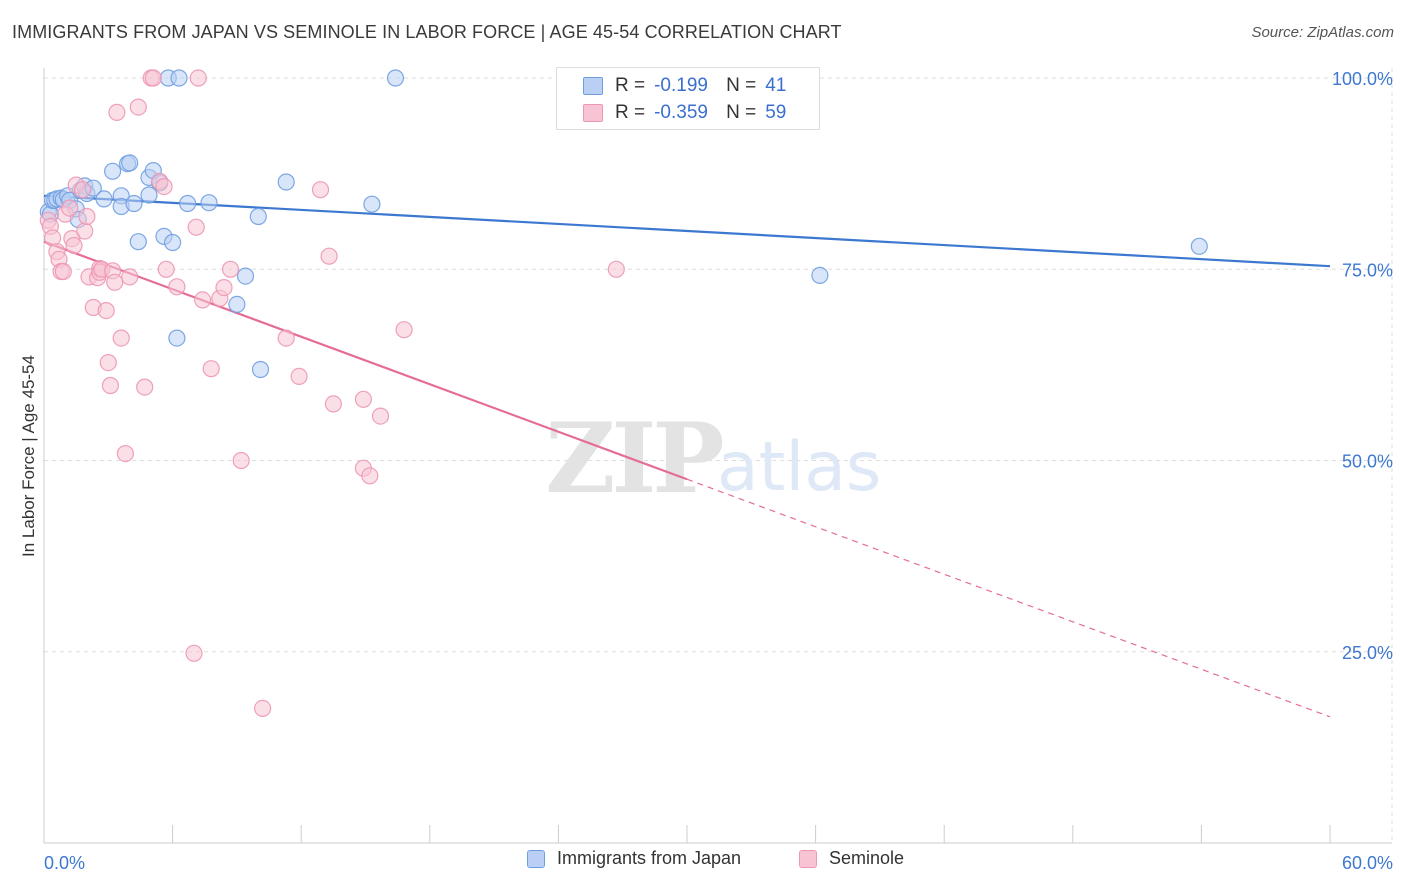 The height and width of the screenshot is (892, 1406). I want to click on source-label: Source: ZipAtlas.com, so click(1322, 32).